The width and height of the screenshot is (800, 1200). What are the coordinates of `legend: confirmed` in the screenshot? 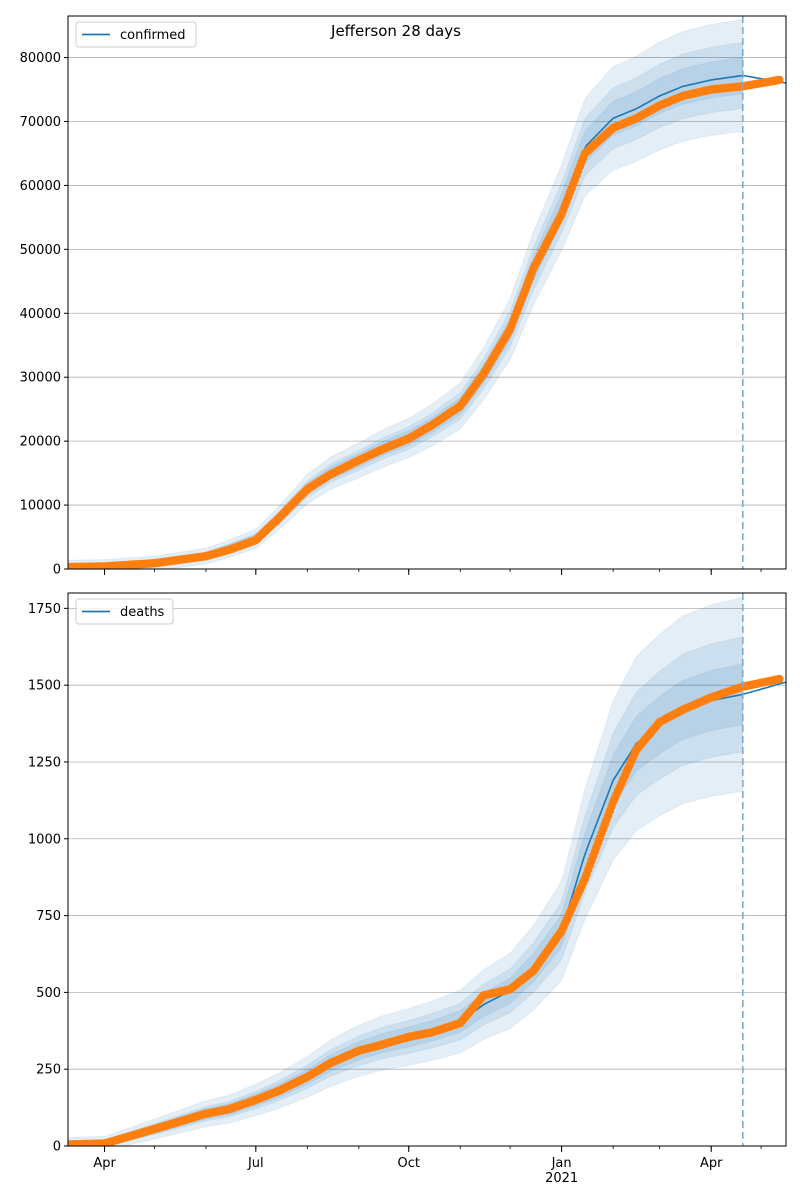 It's located at (136, 34).